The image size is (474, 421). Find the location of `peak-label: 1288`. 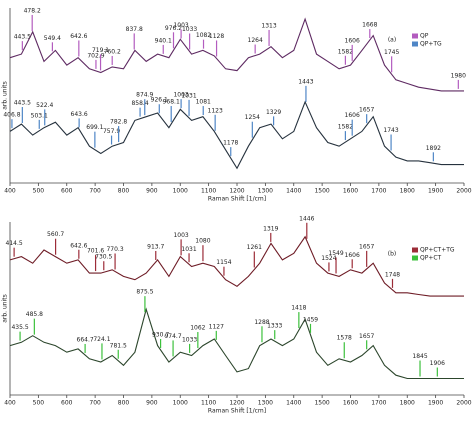

peak-label: 1288 is located at coordinates (261, 322).